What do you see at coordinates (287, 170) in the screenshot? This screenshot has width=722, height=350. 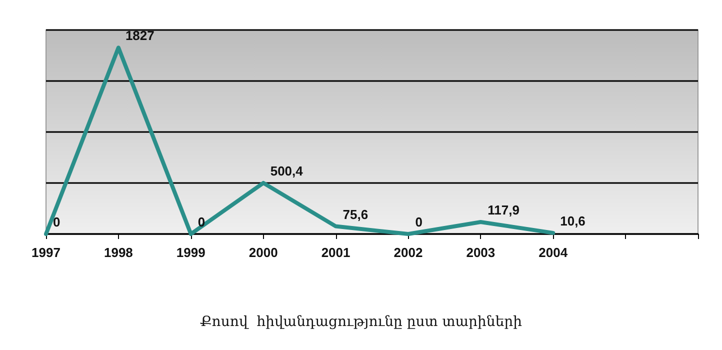 I see `data-label: 500,4` at bounding box center [287, 170].